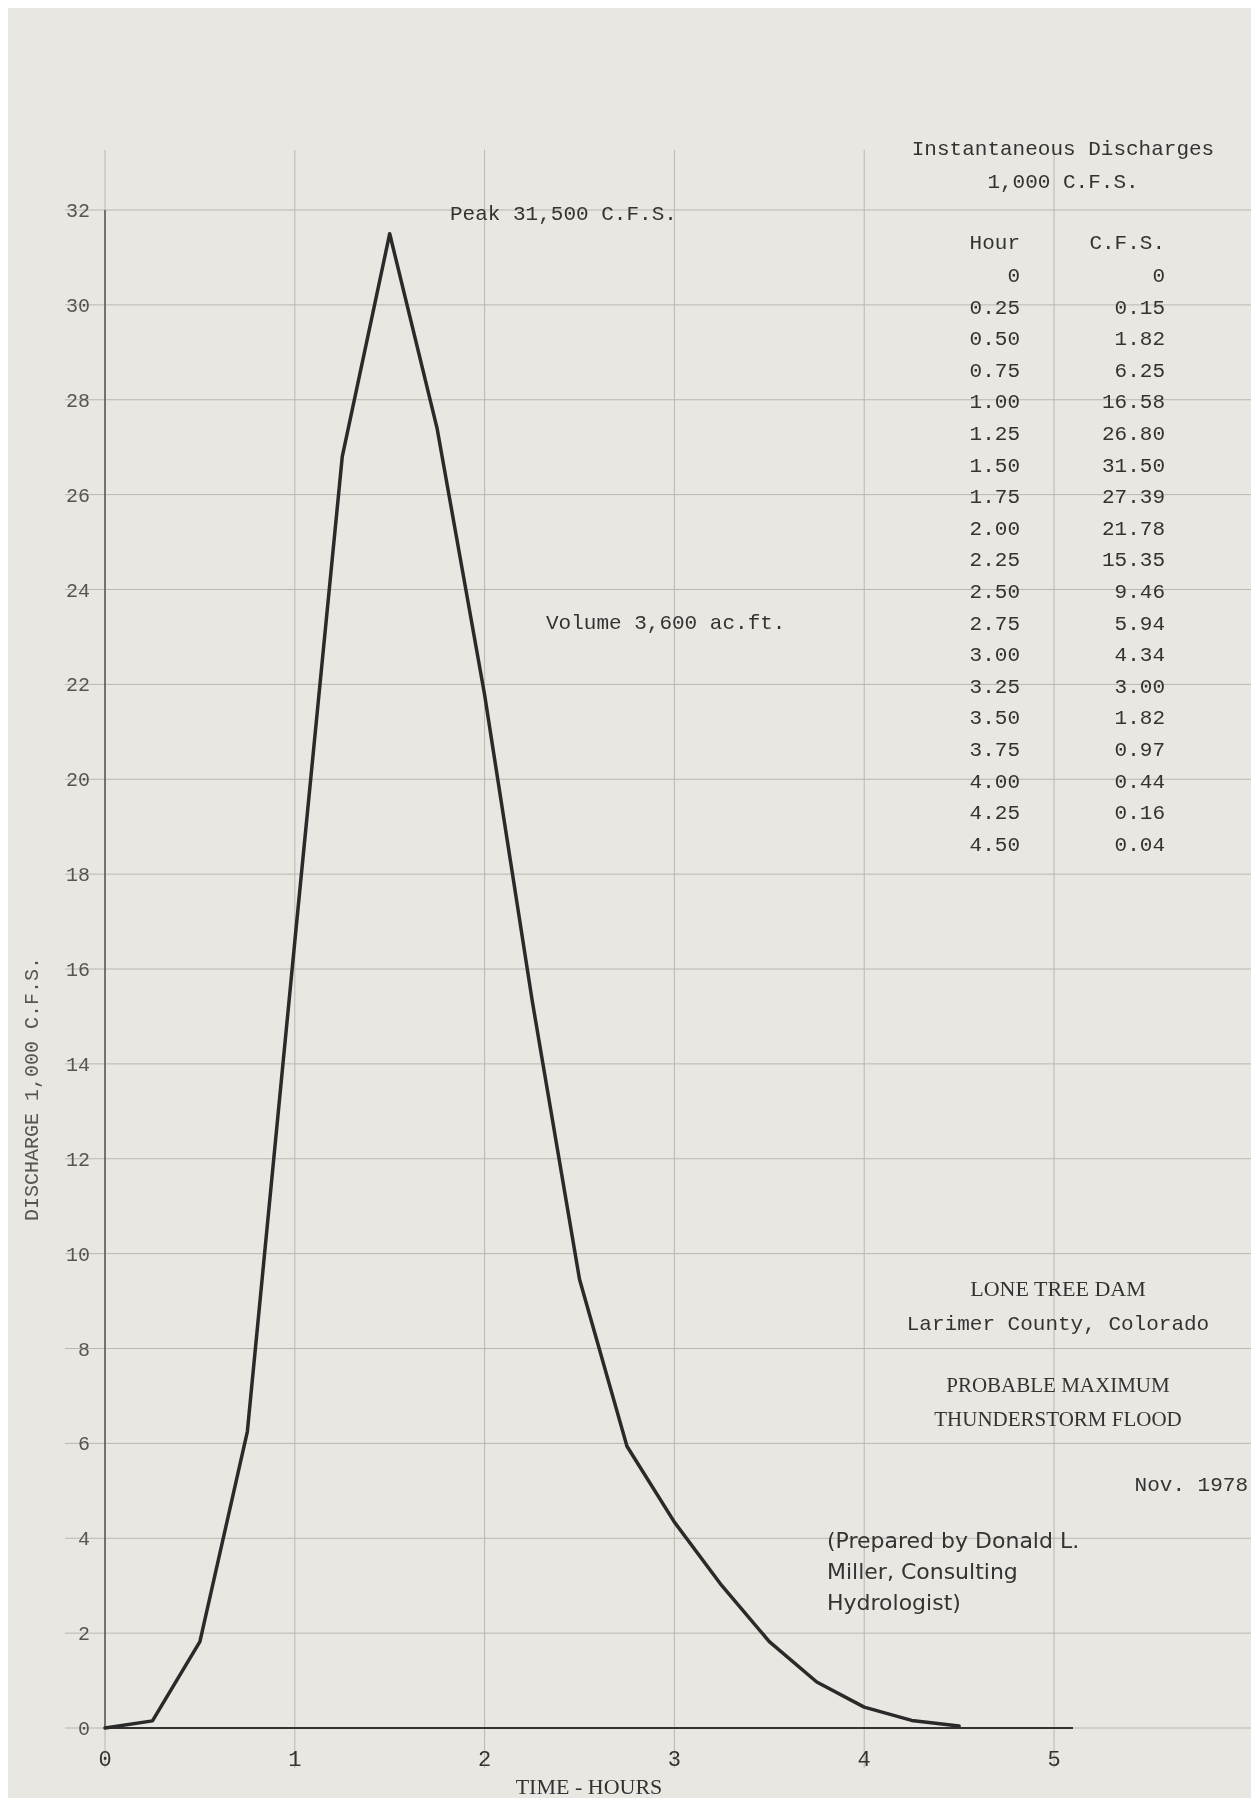  Describe the element at coordinates (994, 243) in the screenshot. I see `annotation: Hour` at that location.